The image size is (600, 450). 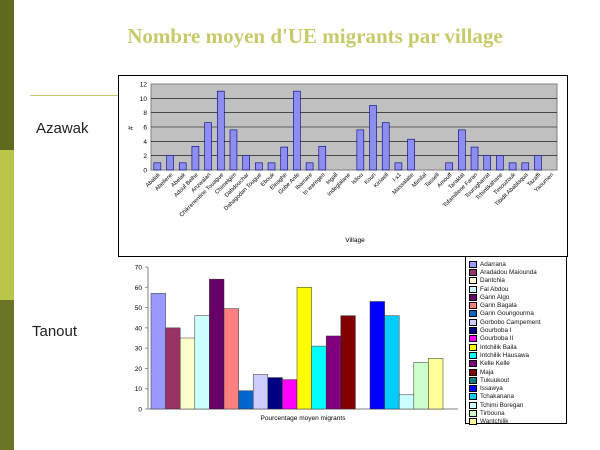 I want to click on legend-label: Issawya, so click(x=491, y=389).